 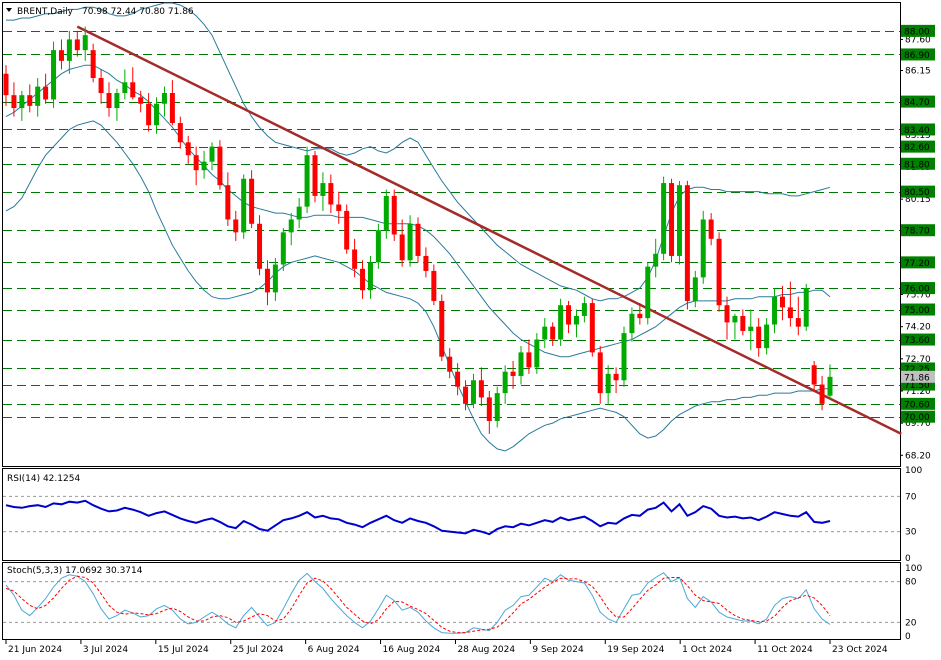 What do you see at coordinates (918, 40) in the screenshot?
I see `price-tick-label: 87.60` at bounding box center [918, 40].